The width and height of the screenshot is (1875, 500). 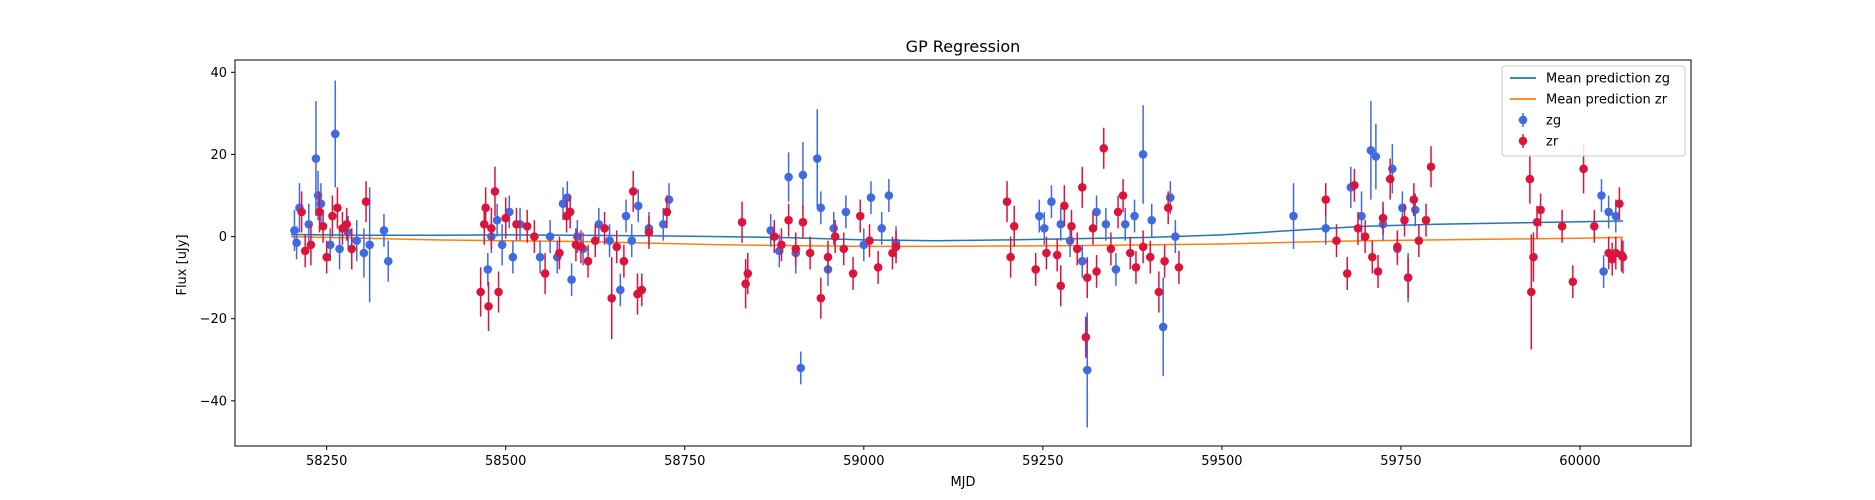 I want to click on legend-label: Mean prediction zg, so click(x=1608, y=79).